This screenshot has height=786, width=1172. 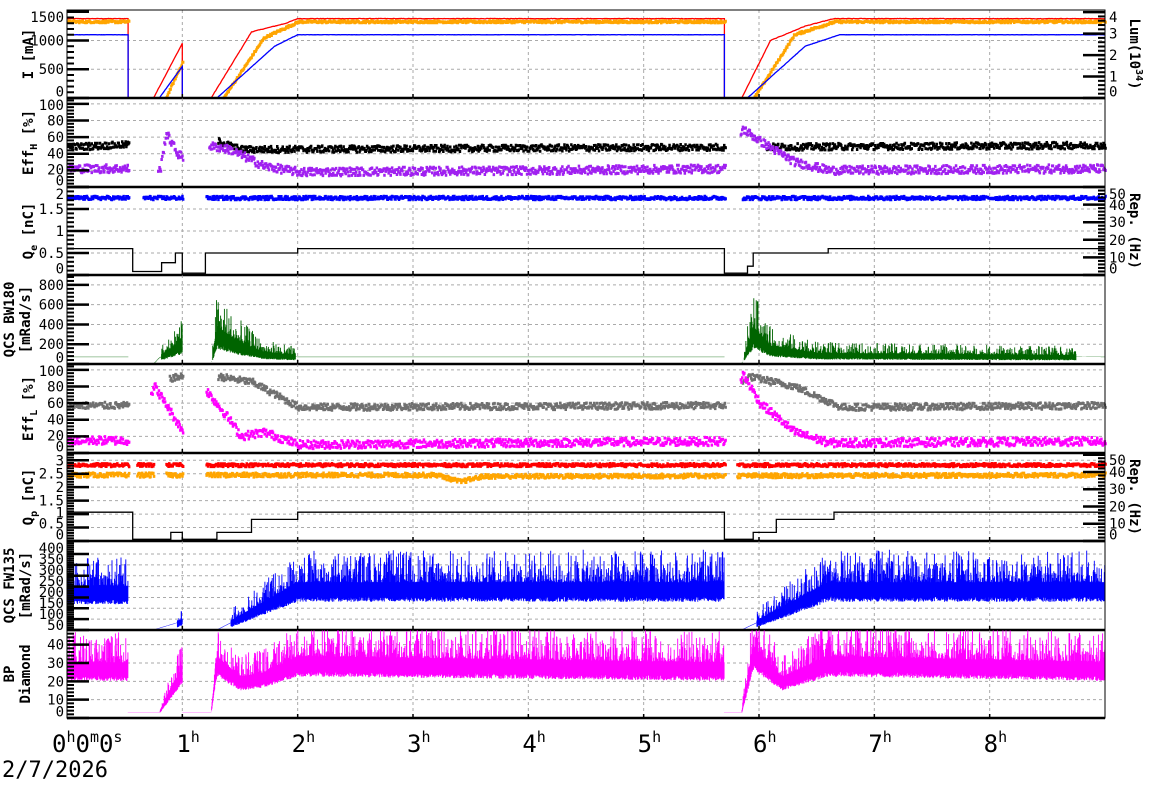 What do you see at coordinates (586, 319) in the screenshot?
I see `panel-frame` at bounding box center [586, 319].